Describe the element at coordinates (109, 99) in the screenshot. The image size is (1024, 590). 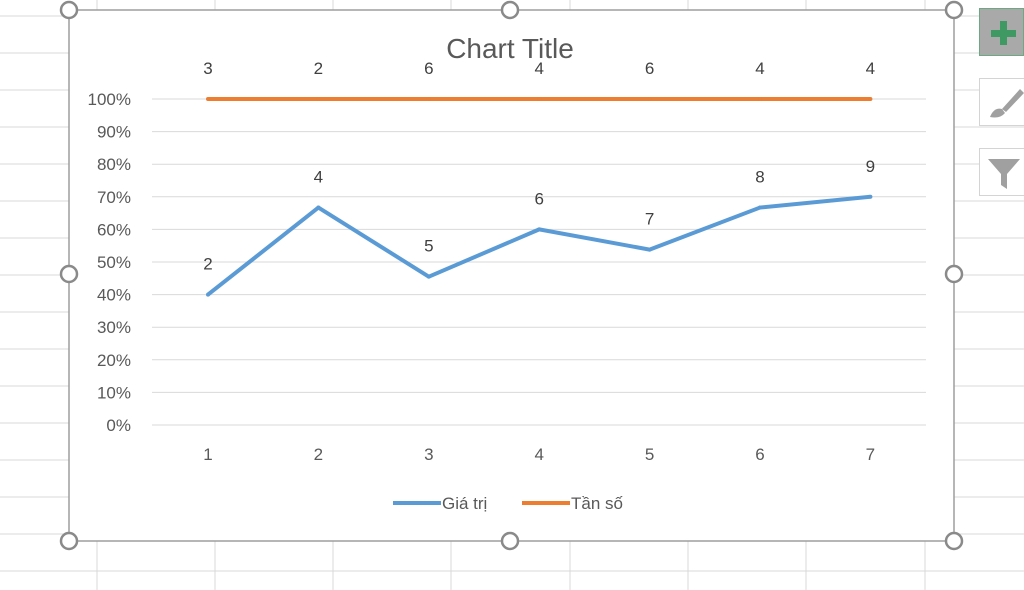
I see `y-tick-label: 100%` at that location.